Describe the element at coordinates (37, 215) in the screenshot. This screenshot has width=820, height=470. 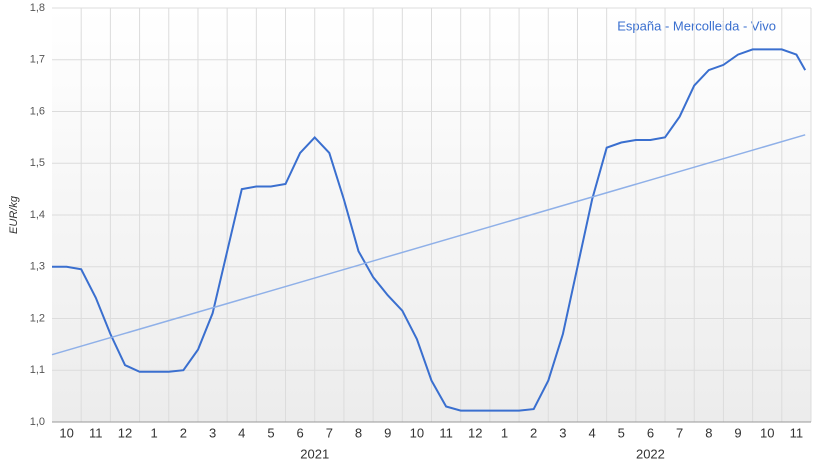
I see `y-tick-label: 1,4` at that location.